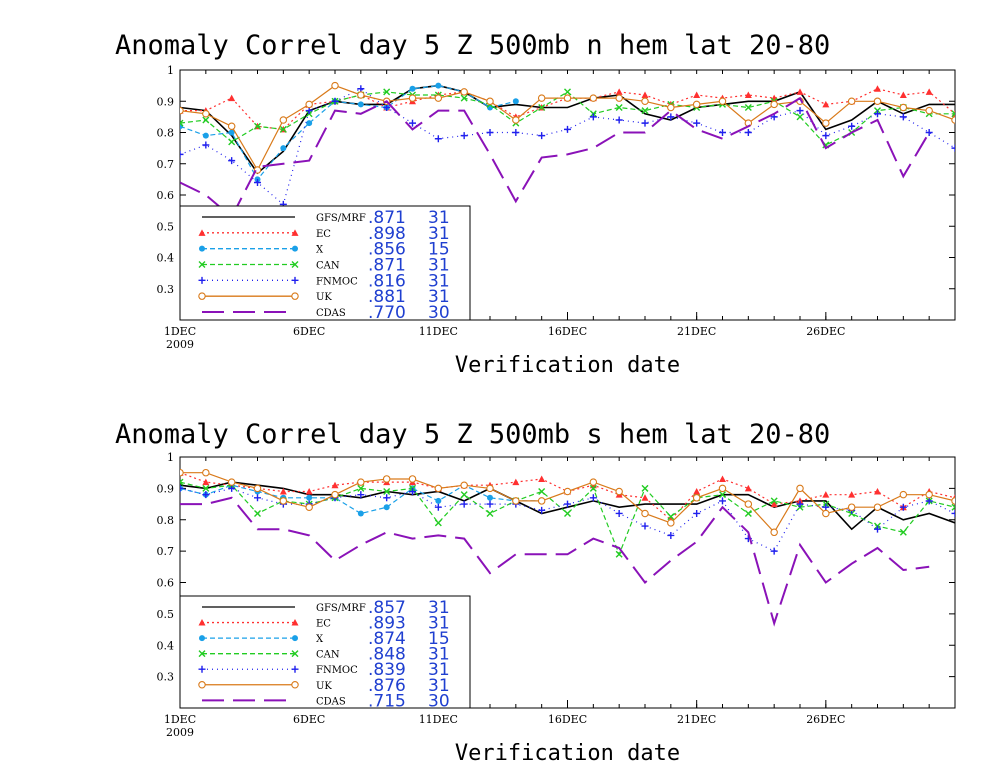  What do you see at coordinates (325, 652) in the screenshot?
I see `legend-box` at bounding box center [325, 652].